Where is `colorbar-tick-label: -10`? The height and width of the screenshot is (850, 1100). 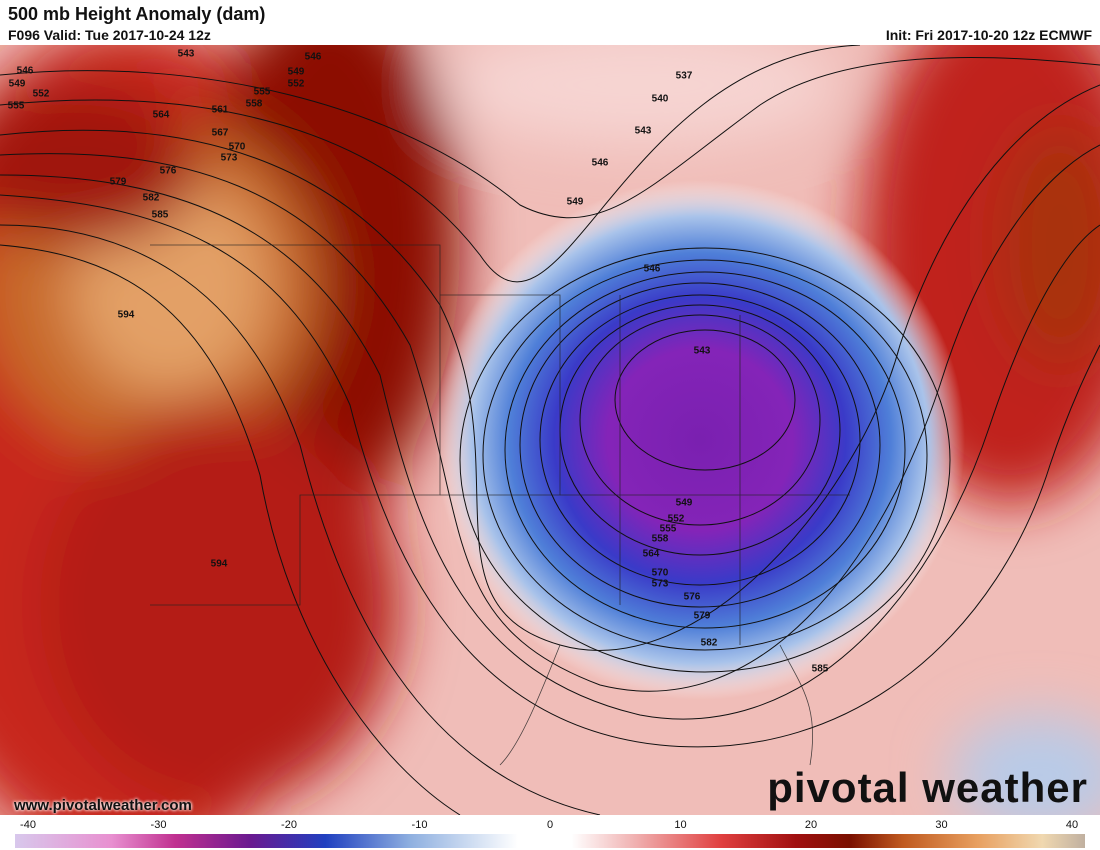 colorbar-tick-label: -10 is located at coordinates (420, 825).